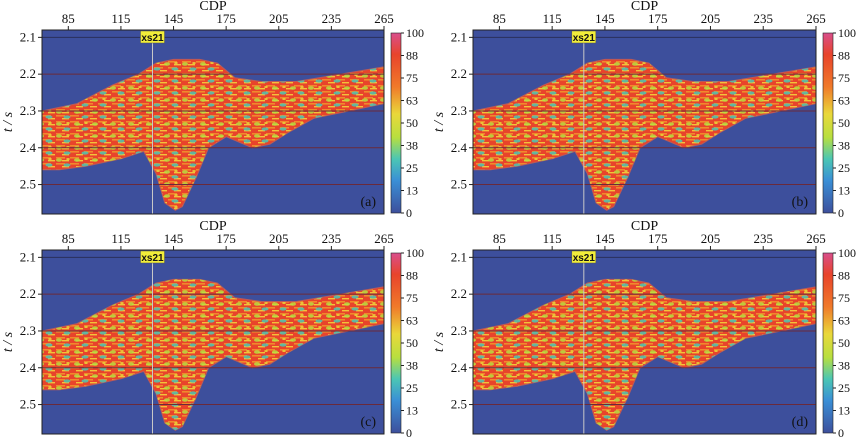 Image resolution: width=857 pixels, height=437 pixels. Describe the element at coordinates (368, 202) in the screenshot. I see `panel-label: (a)` at that location.